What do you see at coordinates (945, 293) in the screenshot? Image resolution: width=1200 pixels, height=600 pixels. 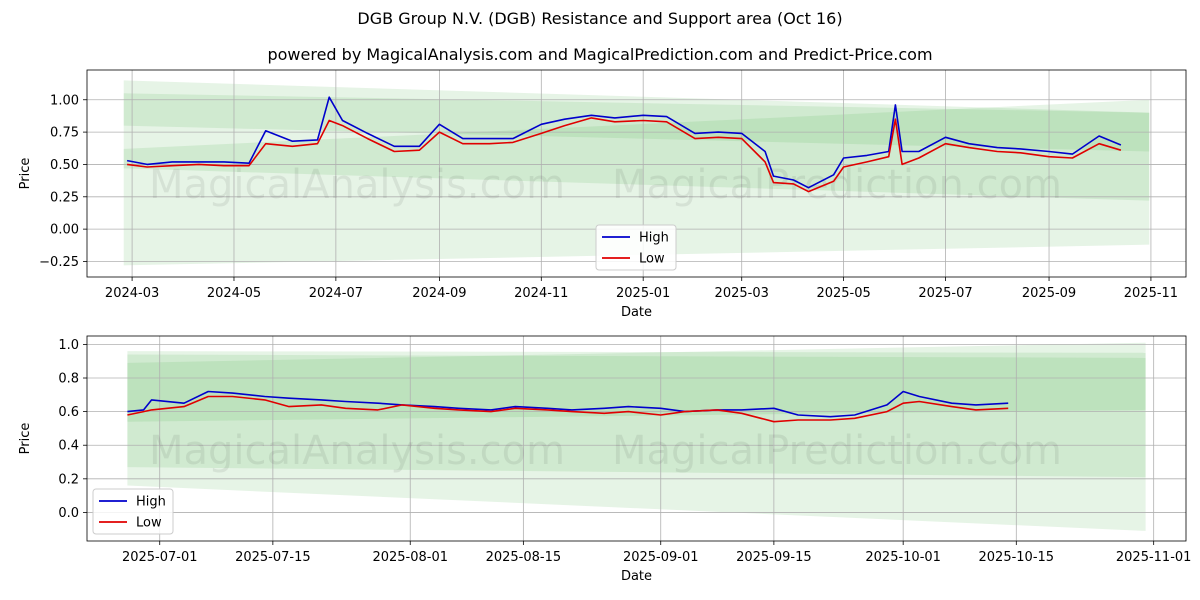 I see `x-tick-label: 2025-07` at bounding box center [945, 293].